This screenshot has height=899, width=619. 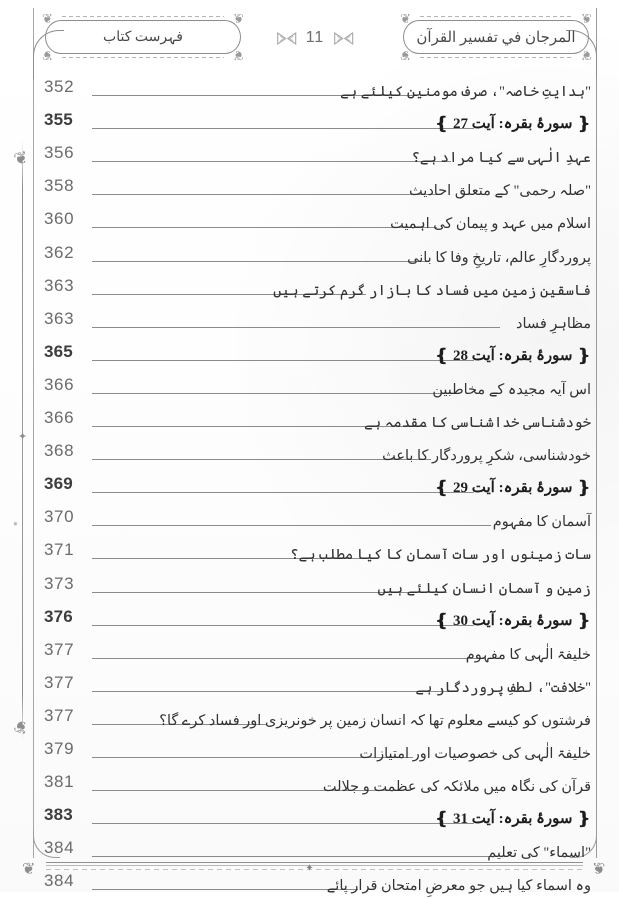 I want to click on page-number: 11, so click(x=315, y=37).